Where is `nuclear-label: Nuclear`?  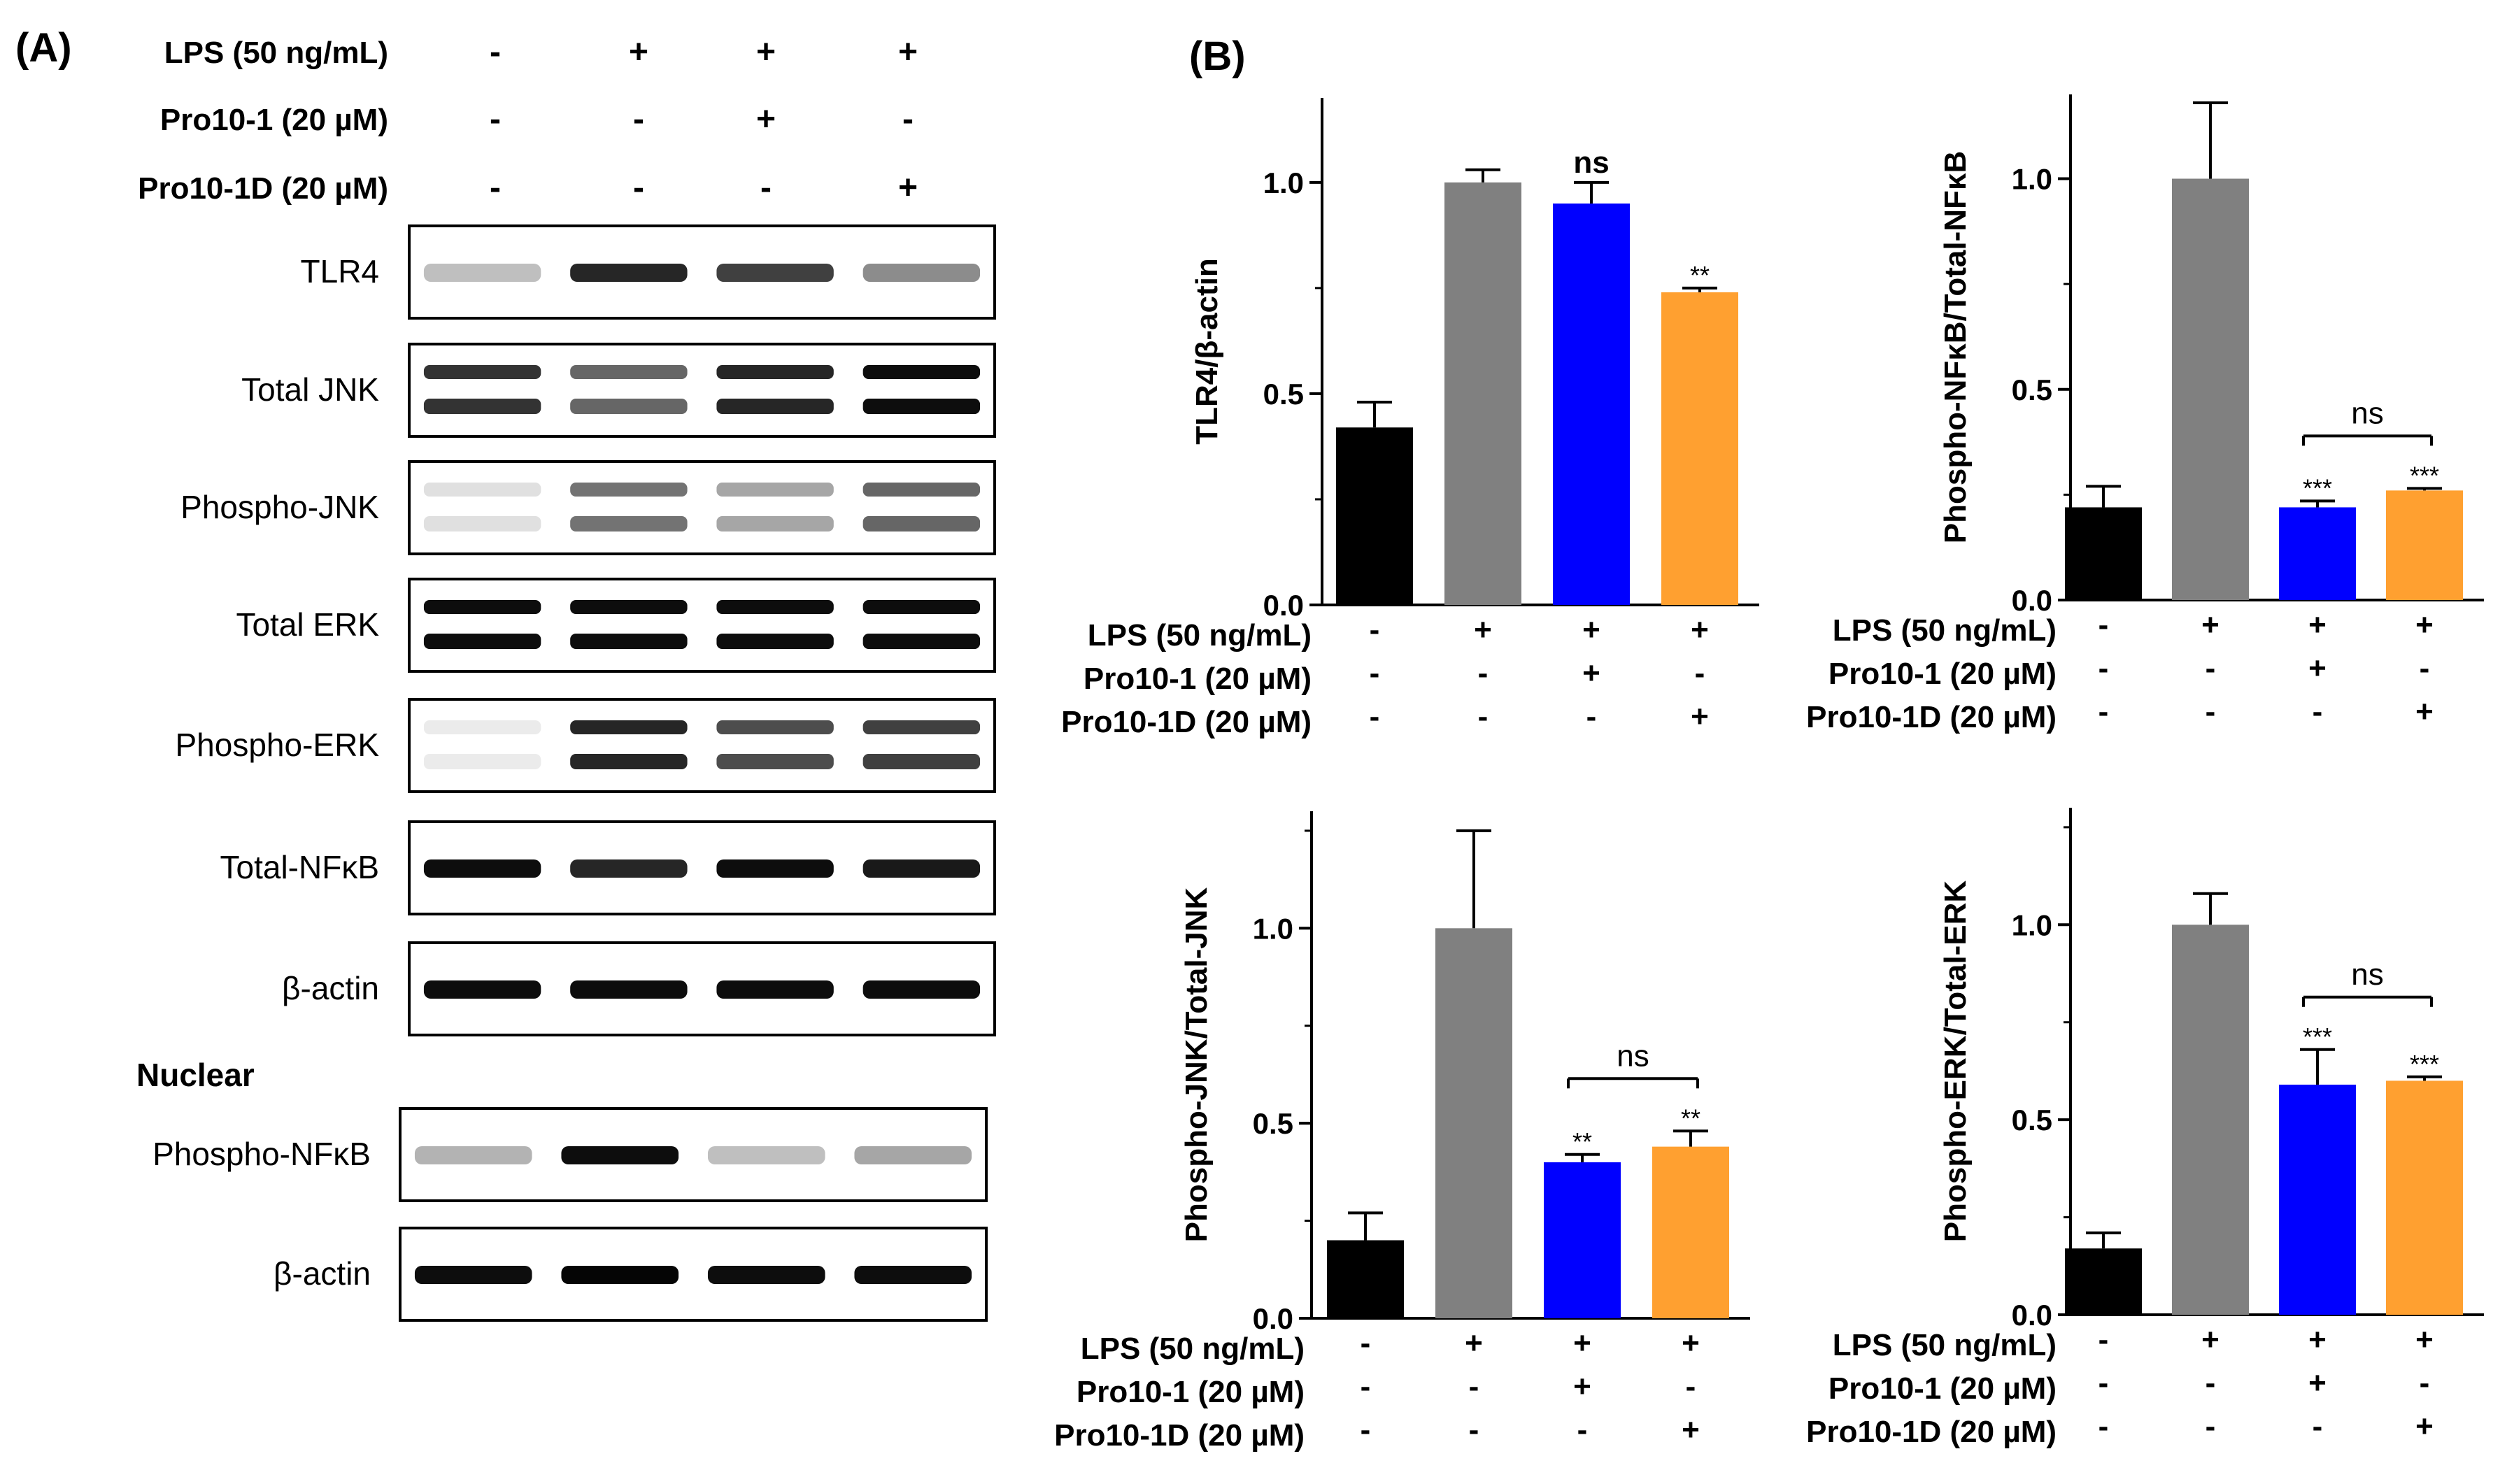 nuclear-label: Nuclear is located at coordinates (195, 1075).